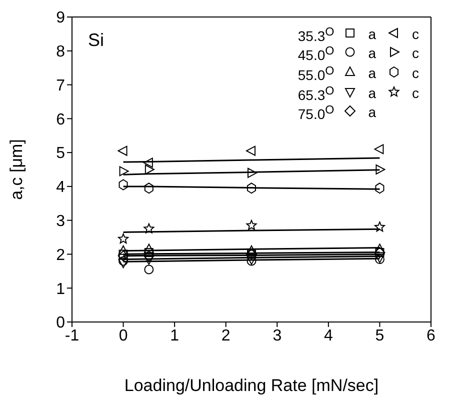  What do you see at coordinates (316, 54) in the screenshot?
I see `annotation: 45.0$^{O}$` at bounding box center [316, 54].